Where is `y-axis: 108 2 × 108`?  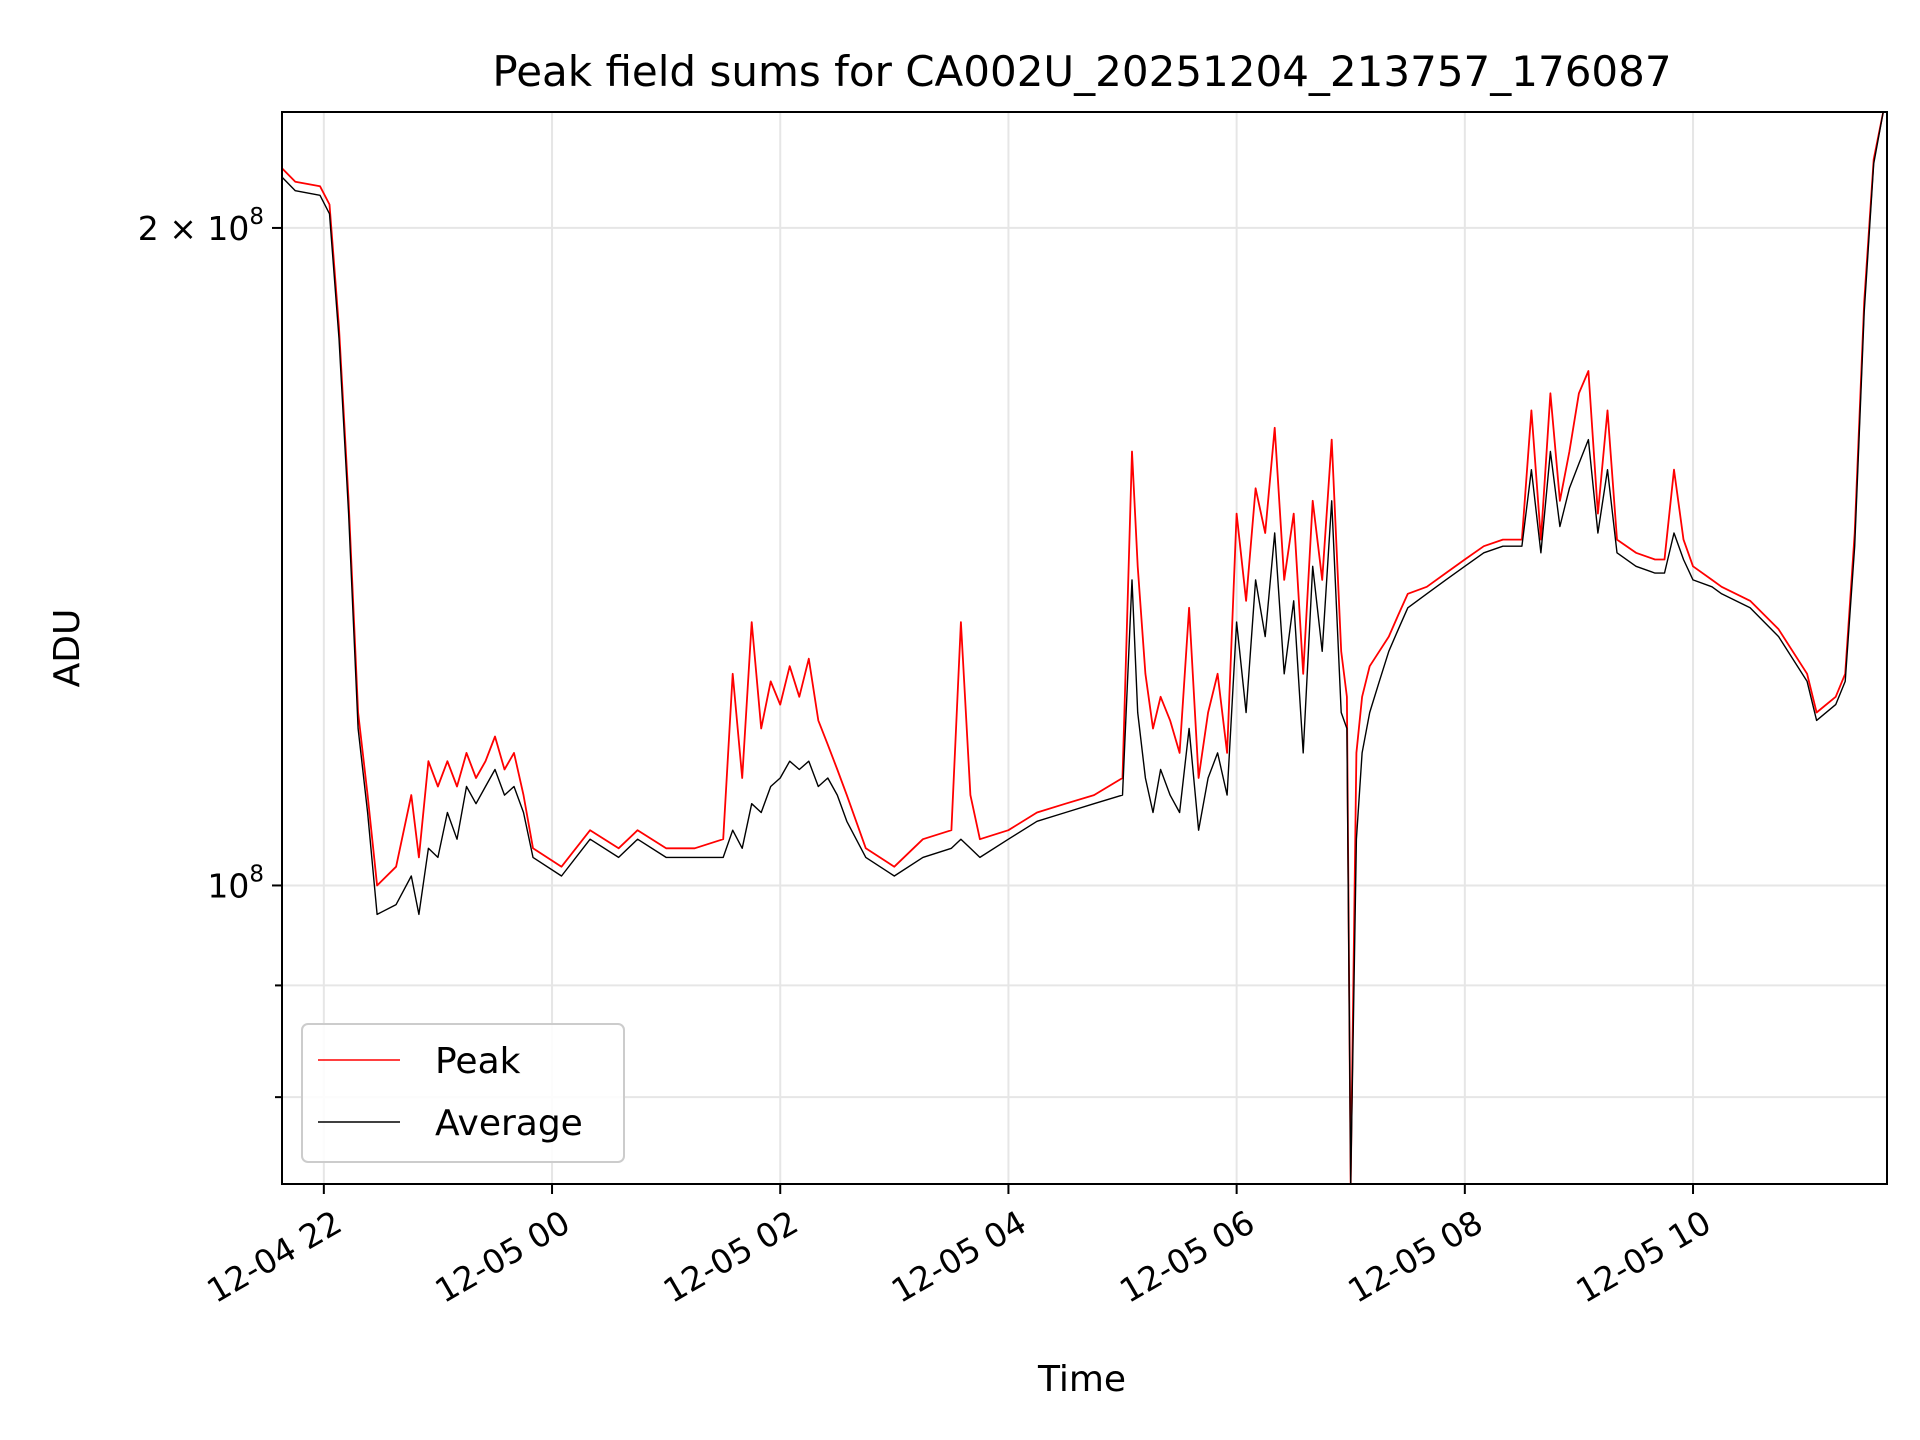
y-axis: 108 2 × 108 is located at coordinates (210, 651).